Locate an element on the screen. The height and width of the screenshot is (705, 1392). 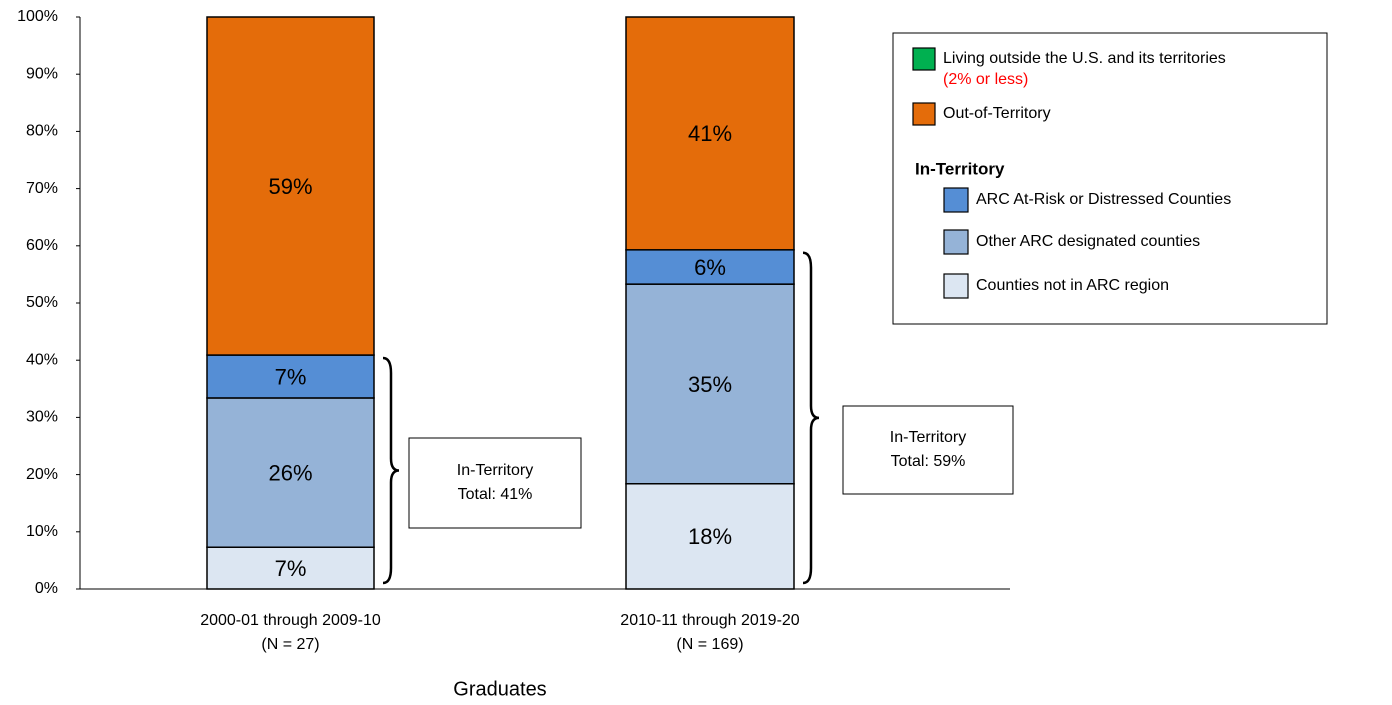
data-label: 26% is located at coordinates (290, 472).